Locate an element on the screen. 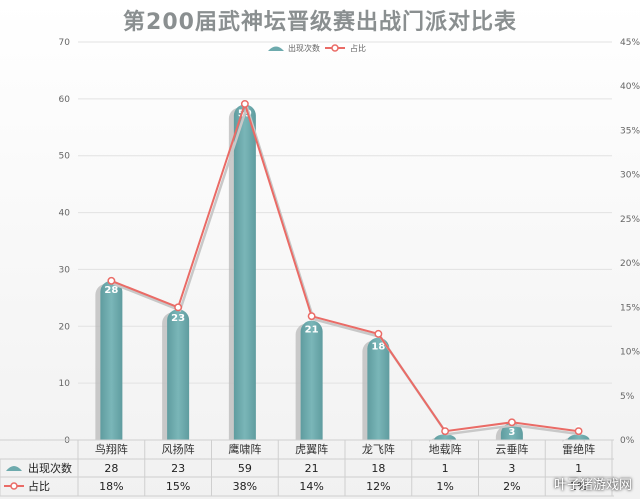 The width and height of the screenshot is (640, 499). category-label: 地载阵 is located at coordinates (445, 449).